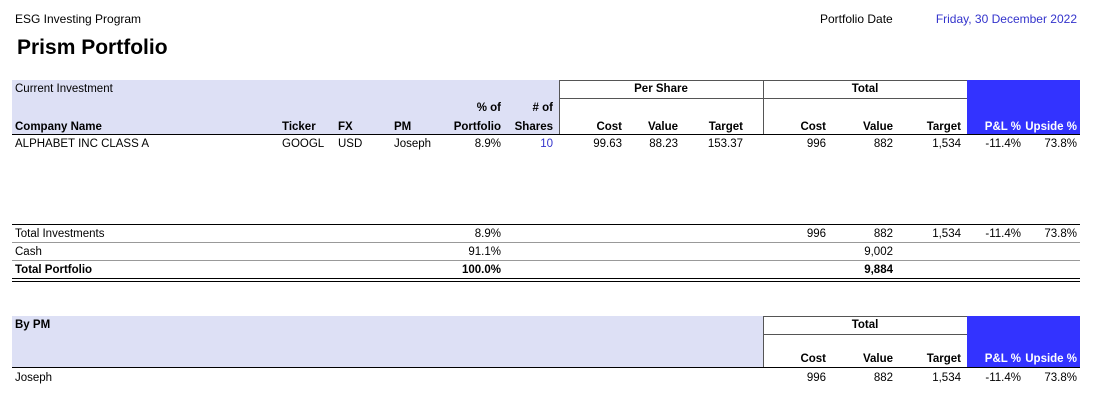 This screenshot has height=407, width=1094. What do you see at coordinates (661, 89) in the screenshot?
I see `group-header: Per Share` at bounding box center [661, 89].